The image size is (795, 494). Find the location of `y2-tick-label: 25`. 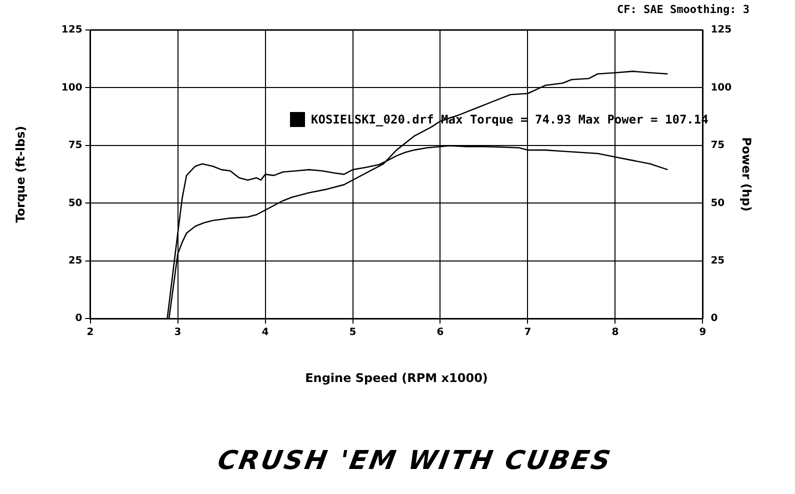

y2-tick-label: 25 is located at coordinates (717, 260).